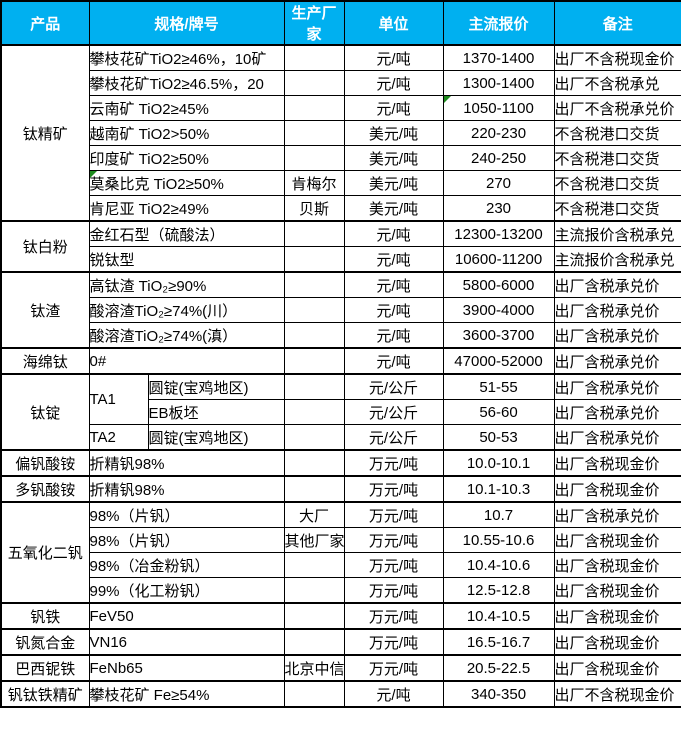  What do you see at coordinates (498, 616) in the screenshot?
I see `price-cell: 10.4-10.5` at bounding box center [498, 616].